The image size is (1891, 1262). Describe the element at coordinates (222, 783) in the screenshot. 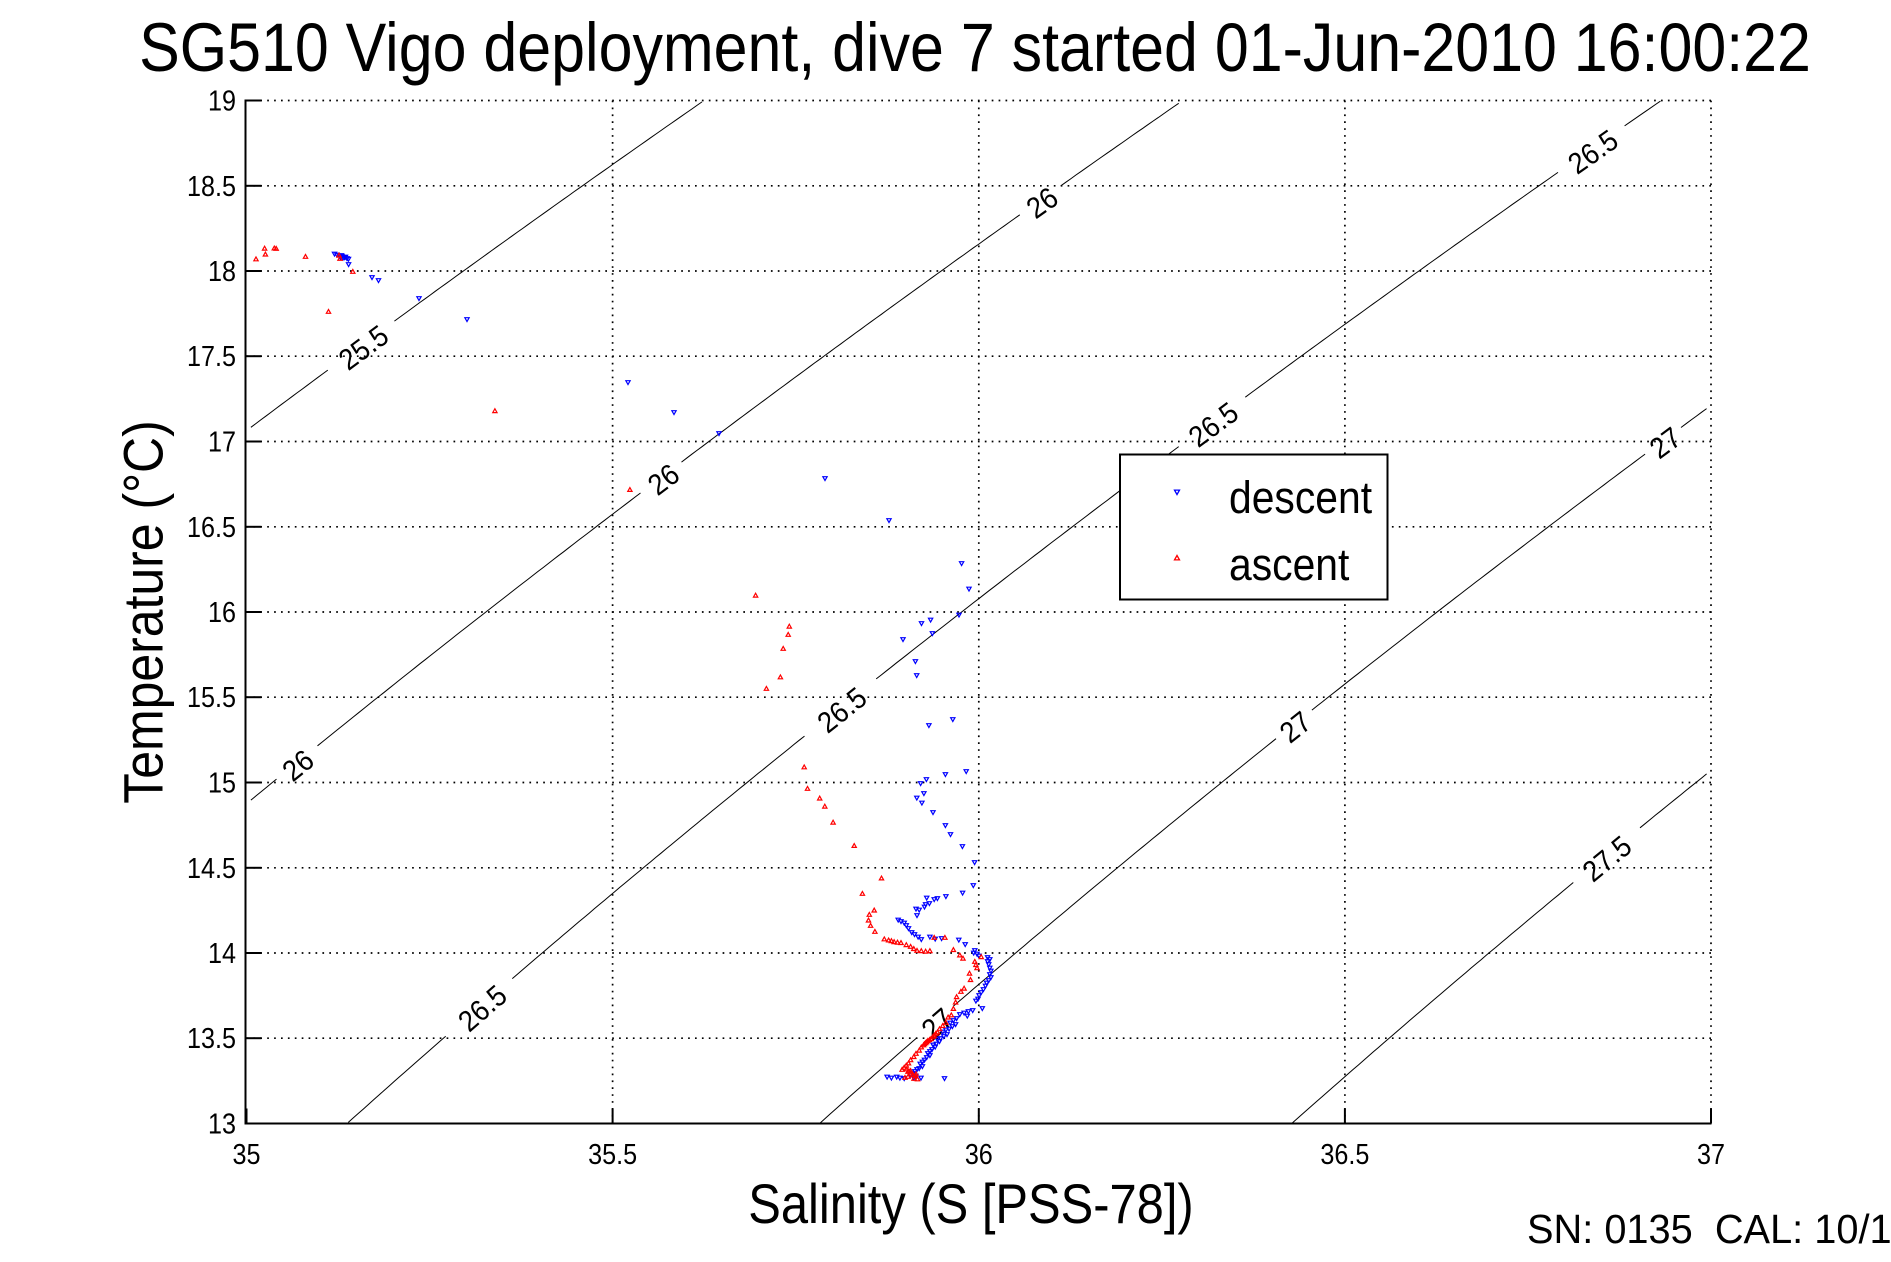

I see `svg-text: 15` at that location.